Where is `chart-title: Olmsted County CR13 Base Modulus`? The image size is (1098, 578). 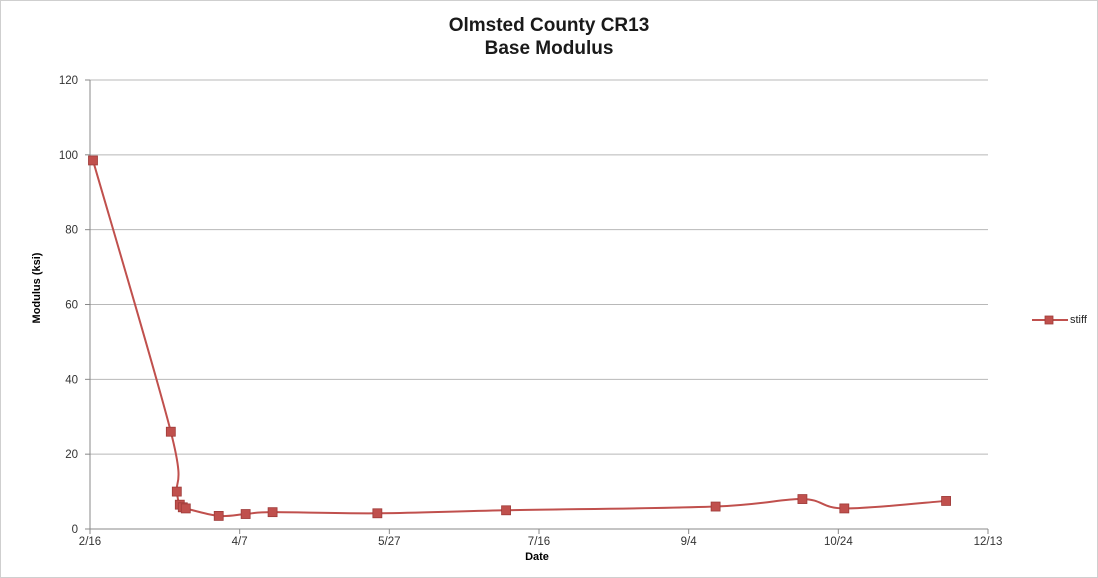 chart-title: Olmsted County CR13 Base Modulus is located at coordinates (549, 37).